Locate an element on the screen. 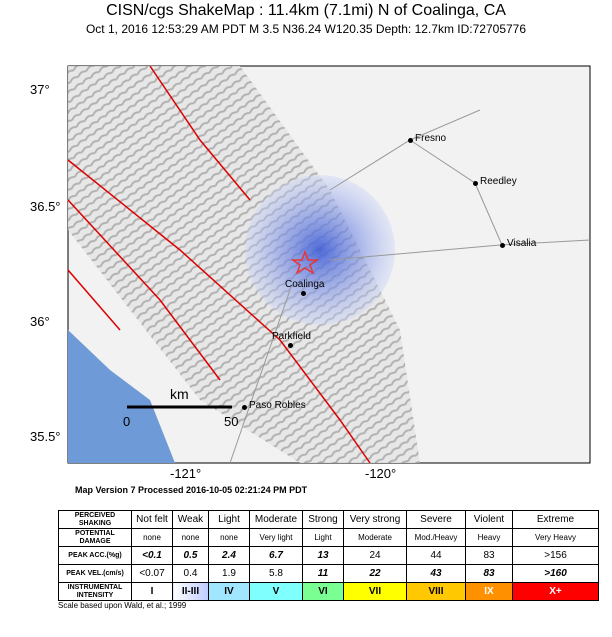  lat-label: 36° is located at coordinates (40, 321).